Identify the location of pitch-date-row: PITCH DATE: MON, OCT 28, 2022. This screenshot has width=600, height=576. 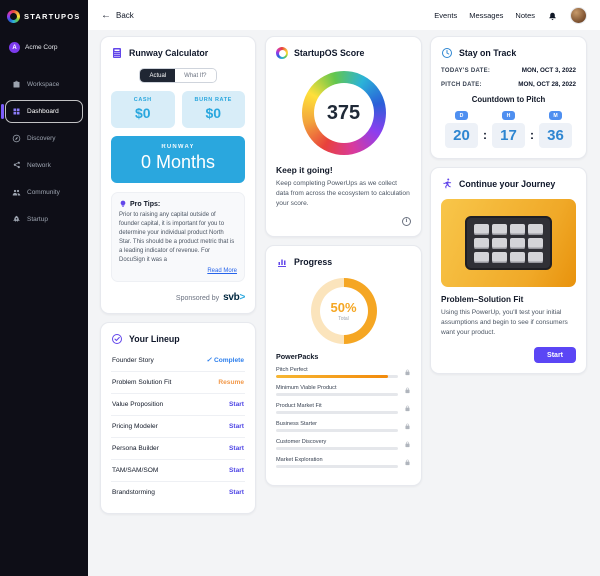
(508, 84).